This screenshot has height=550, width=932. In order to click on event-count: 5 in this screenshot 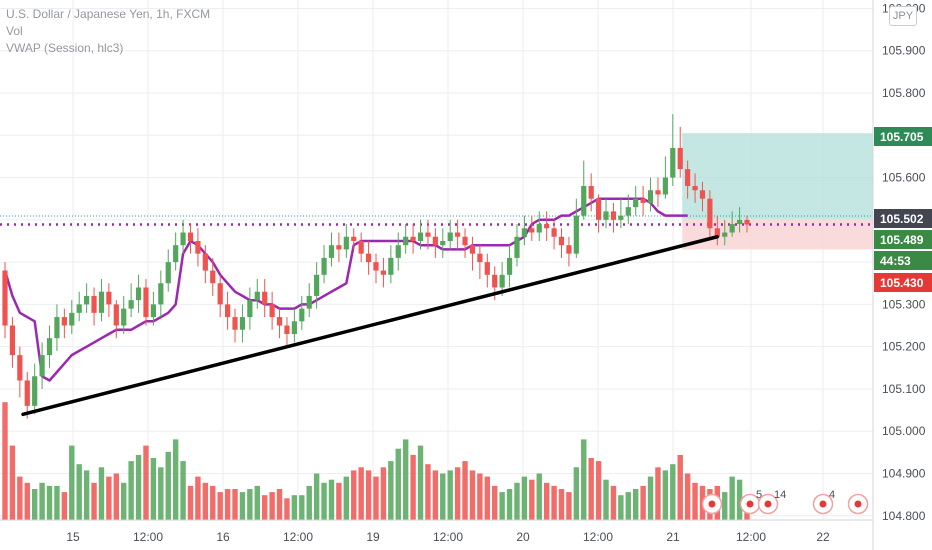, I will do `click(759, 495)`.